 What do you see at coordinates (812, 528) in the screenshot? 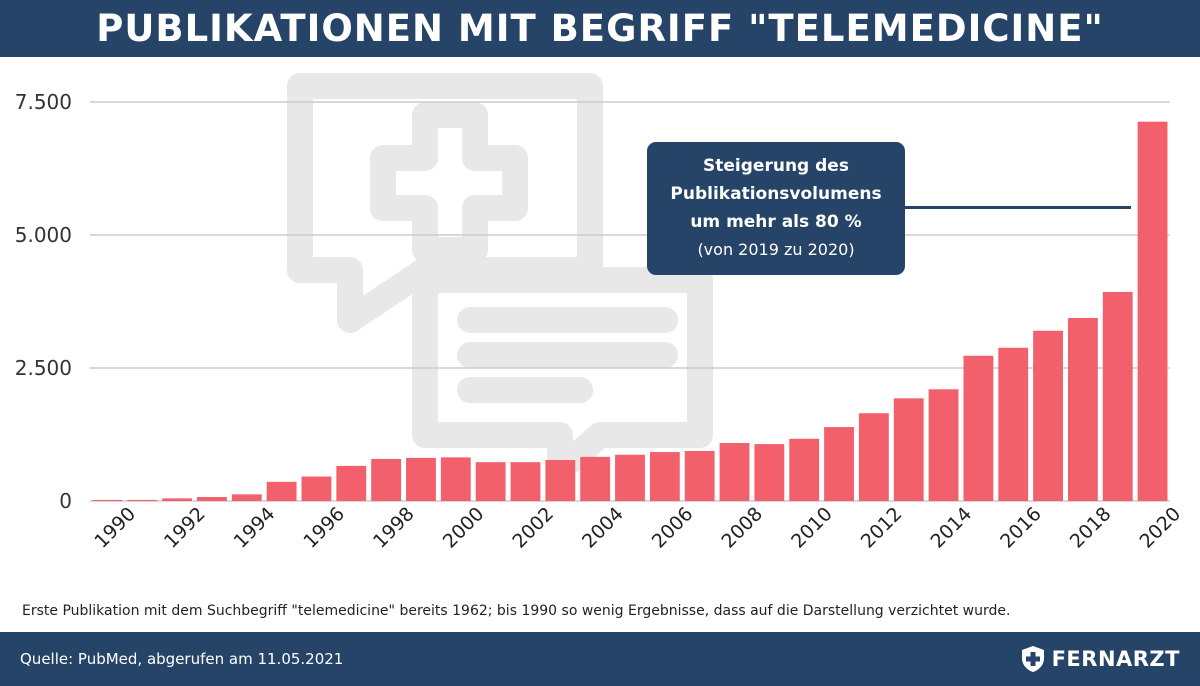
I see `x-tick-label: 2010` at bounding box center [812, 528].